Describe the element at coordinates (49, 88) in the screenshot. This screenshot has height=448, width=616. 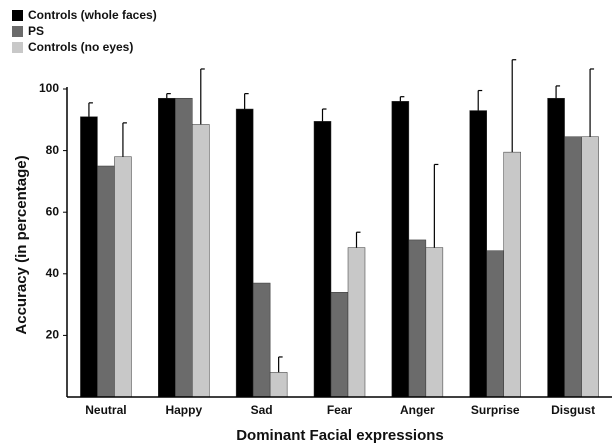
I see `y-tick-label: 100` at that location.